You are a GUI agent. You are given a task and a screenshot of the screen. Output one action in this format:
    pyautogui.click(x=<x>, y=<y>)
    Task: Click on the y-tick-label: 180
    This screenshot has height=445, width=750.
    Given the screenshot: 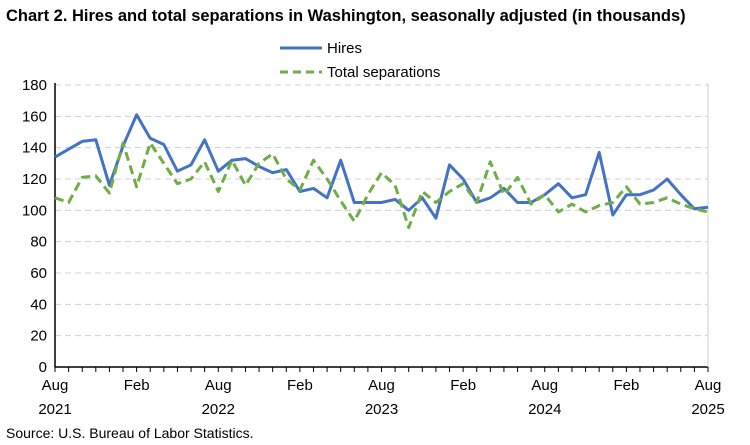 What is the action you would take?
    pyautogui.click(x=34, y=85)
    